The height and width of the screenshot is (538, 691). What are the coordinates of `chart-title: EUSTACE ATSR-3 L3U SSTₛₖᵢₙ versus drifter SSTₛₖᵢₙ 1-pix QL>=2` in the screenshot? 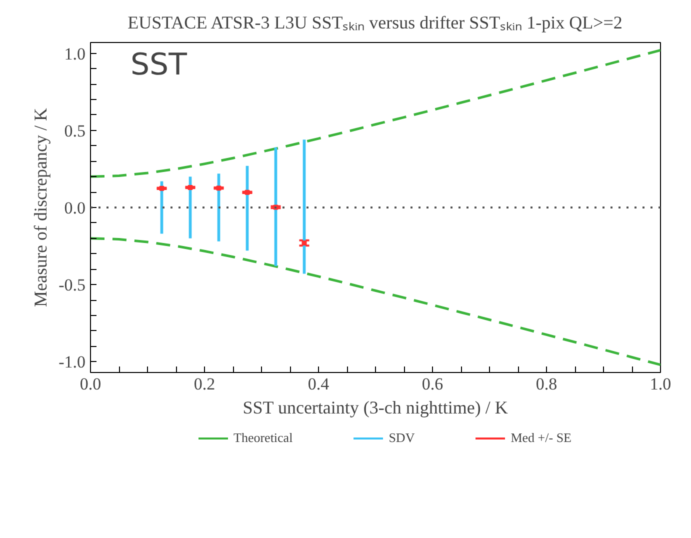 It's located at (375, 22).